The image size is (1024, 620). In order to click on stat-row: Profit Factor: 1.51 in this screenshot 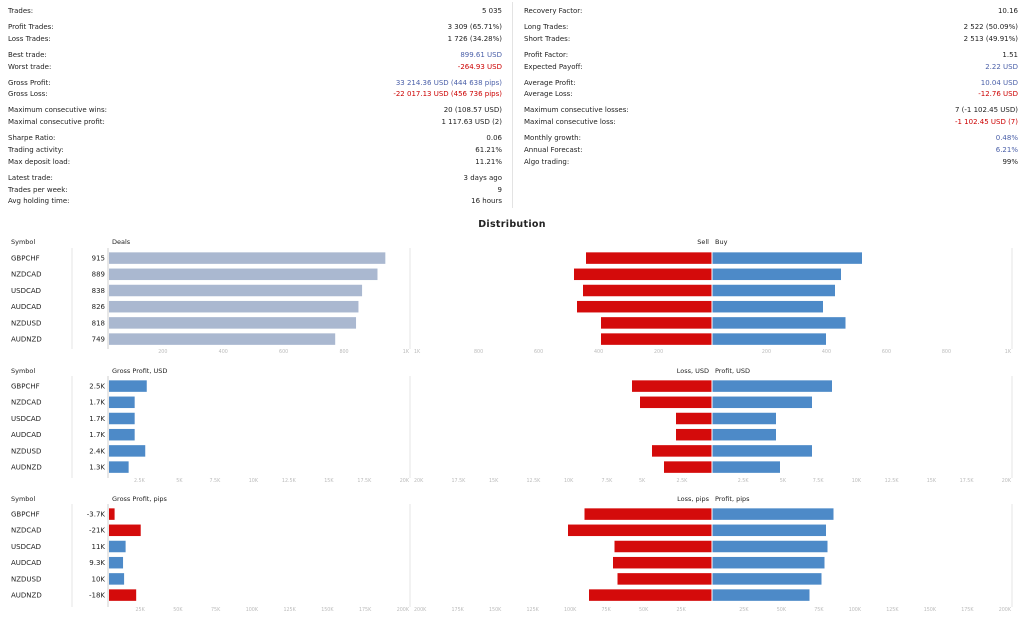, I will do `click(771, 55)`.